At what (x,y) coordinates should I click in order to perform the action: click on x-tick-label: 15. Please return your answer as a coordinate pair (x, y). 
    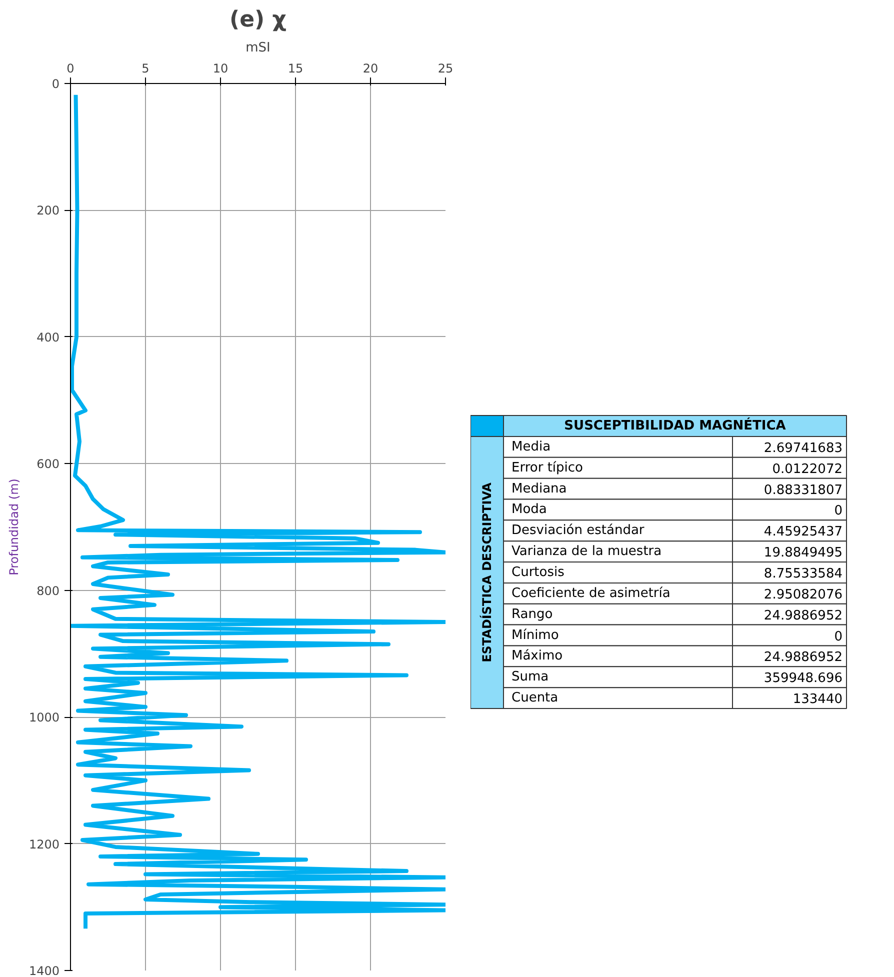
    Looking at the image, I should click on (296, 69).